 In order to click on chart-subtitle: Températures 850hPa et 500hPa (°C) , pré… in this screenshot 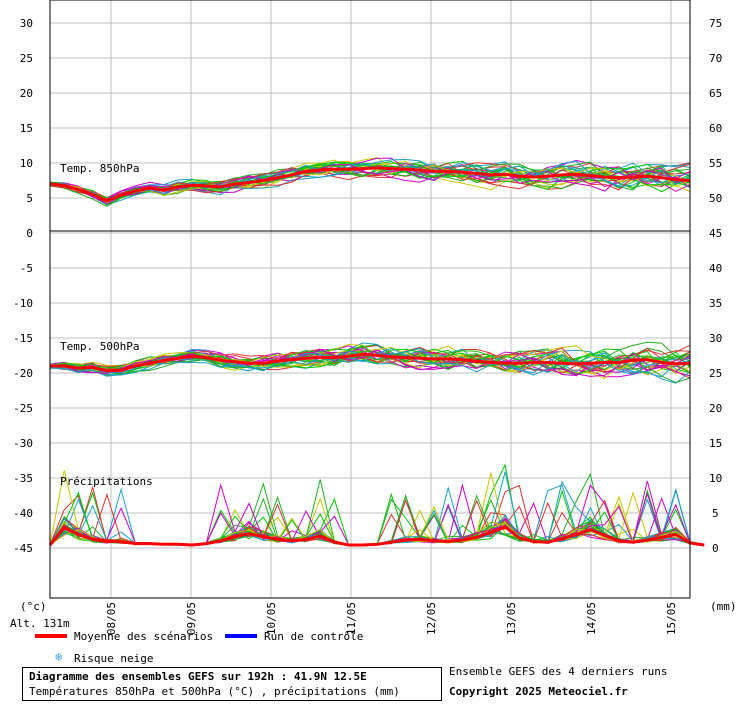, I will do `click(214, 691)`.